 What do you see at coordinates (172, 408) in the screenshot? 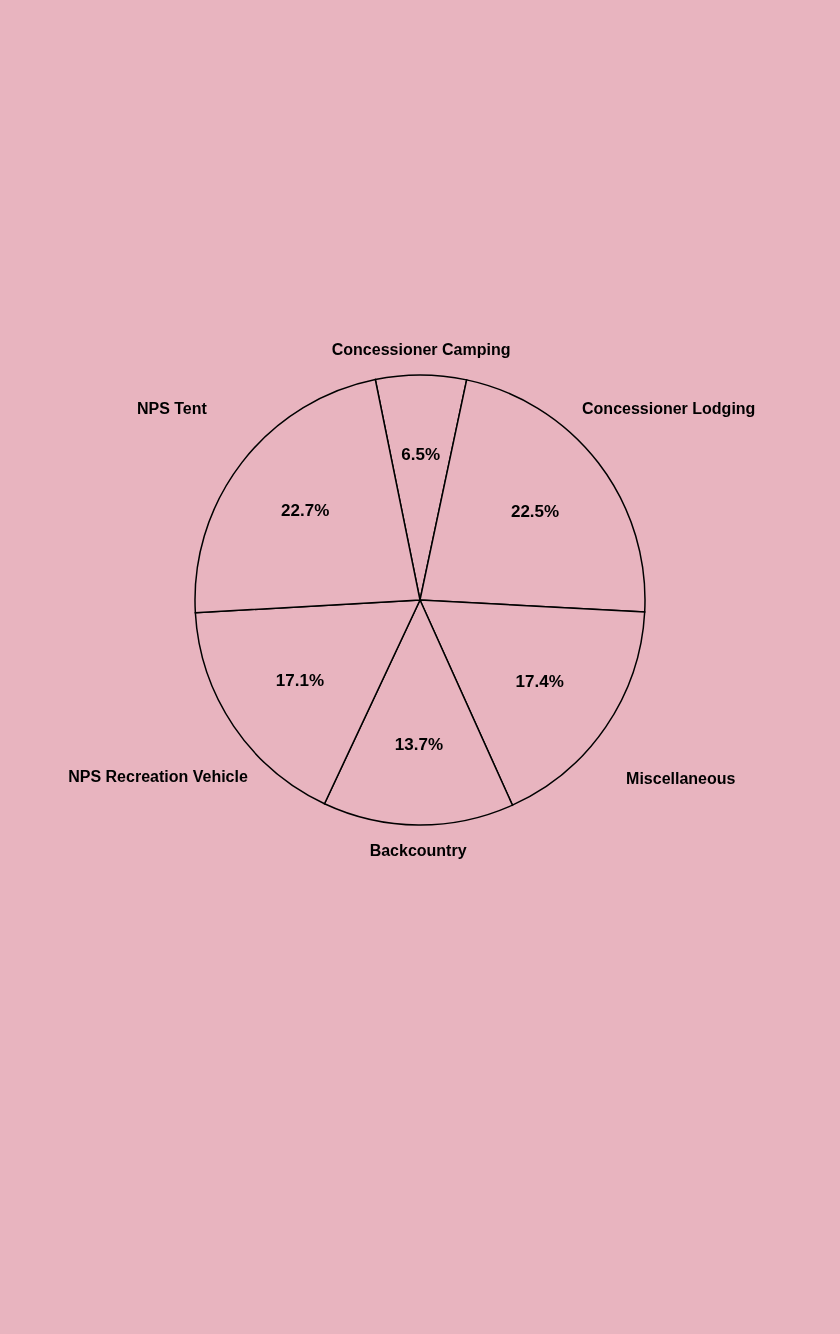
I see `slice-label: NPS Tent` at bounding box center [172, 408].